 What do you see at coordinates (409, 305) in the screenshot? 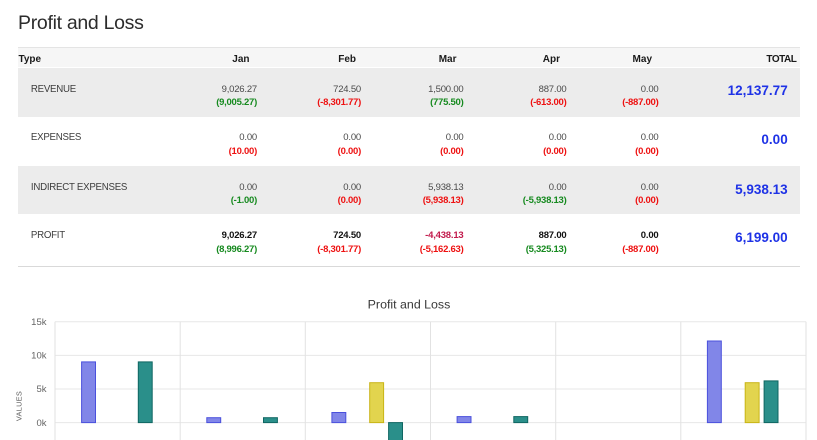
I see `svg-text: Profit and Loss` at bounding box center [409, 305].